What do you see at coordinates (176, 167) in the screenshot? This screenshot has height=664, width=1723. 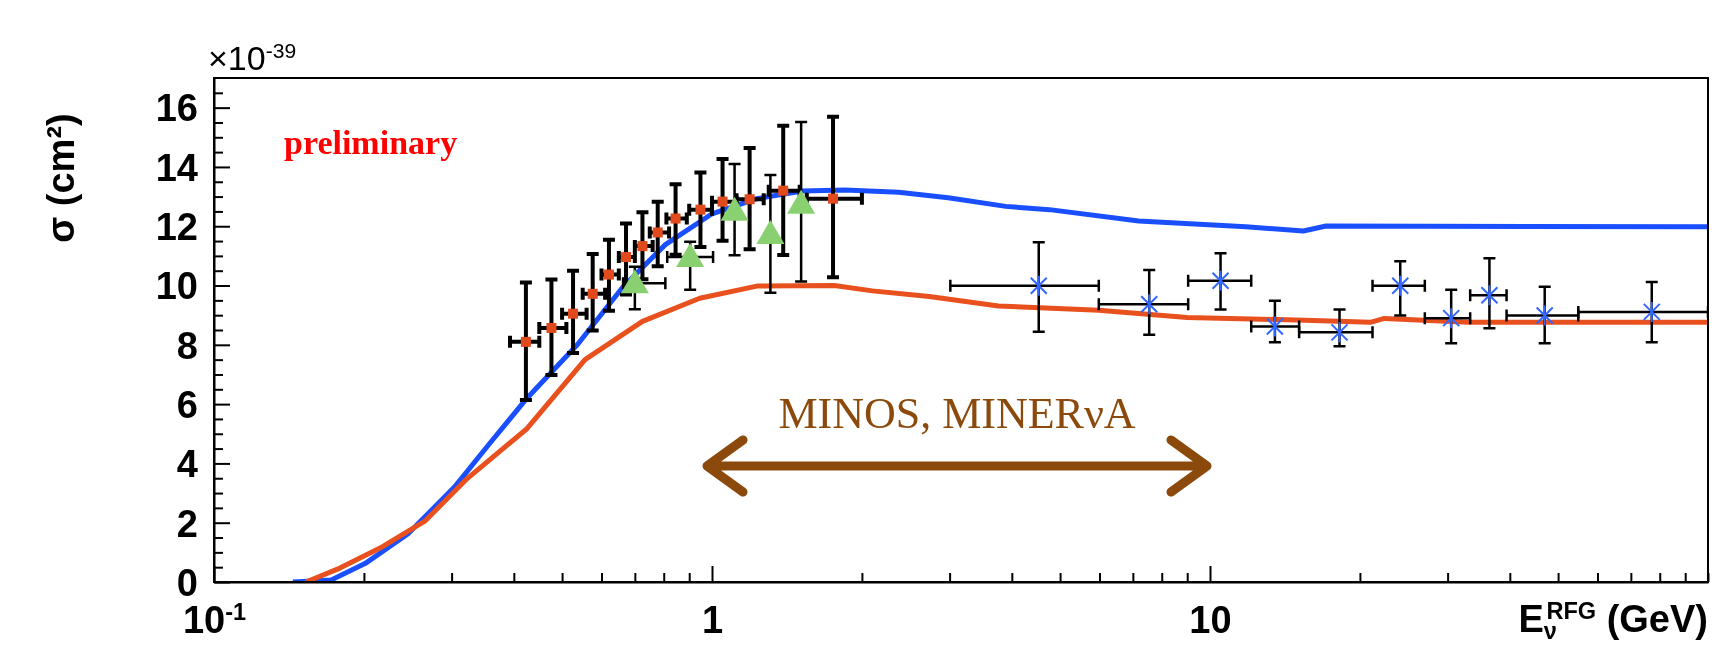 I see `y-tick-label: 14` at bounding box center [176, 167].